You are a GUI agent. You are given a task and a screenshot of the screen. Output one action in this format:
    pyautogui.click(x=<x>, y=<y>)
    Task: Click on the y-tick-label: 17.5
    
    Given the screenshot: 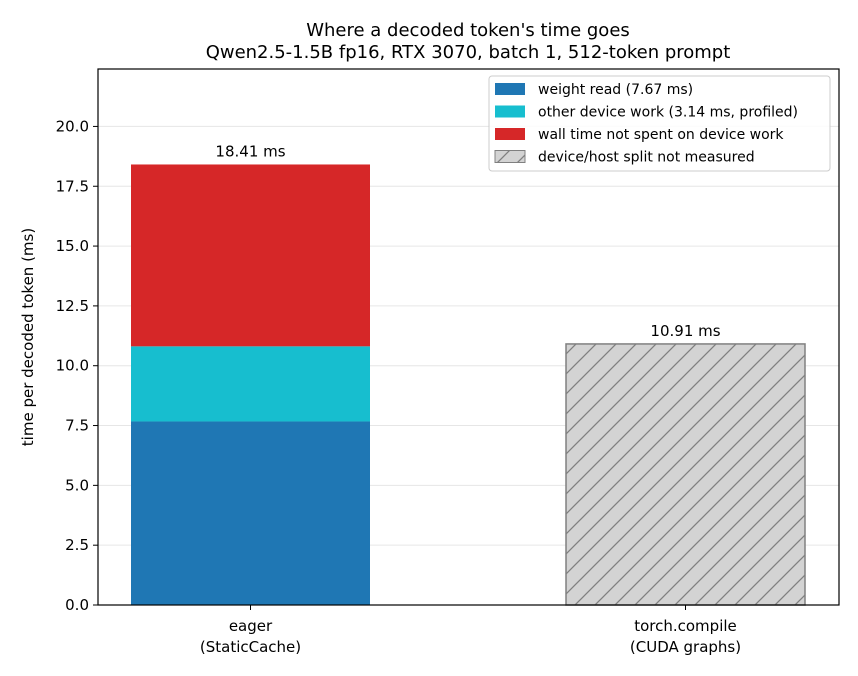 What is the action you would take?
    pyautogui.click(x=72, y=186)
    